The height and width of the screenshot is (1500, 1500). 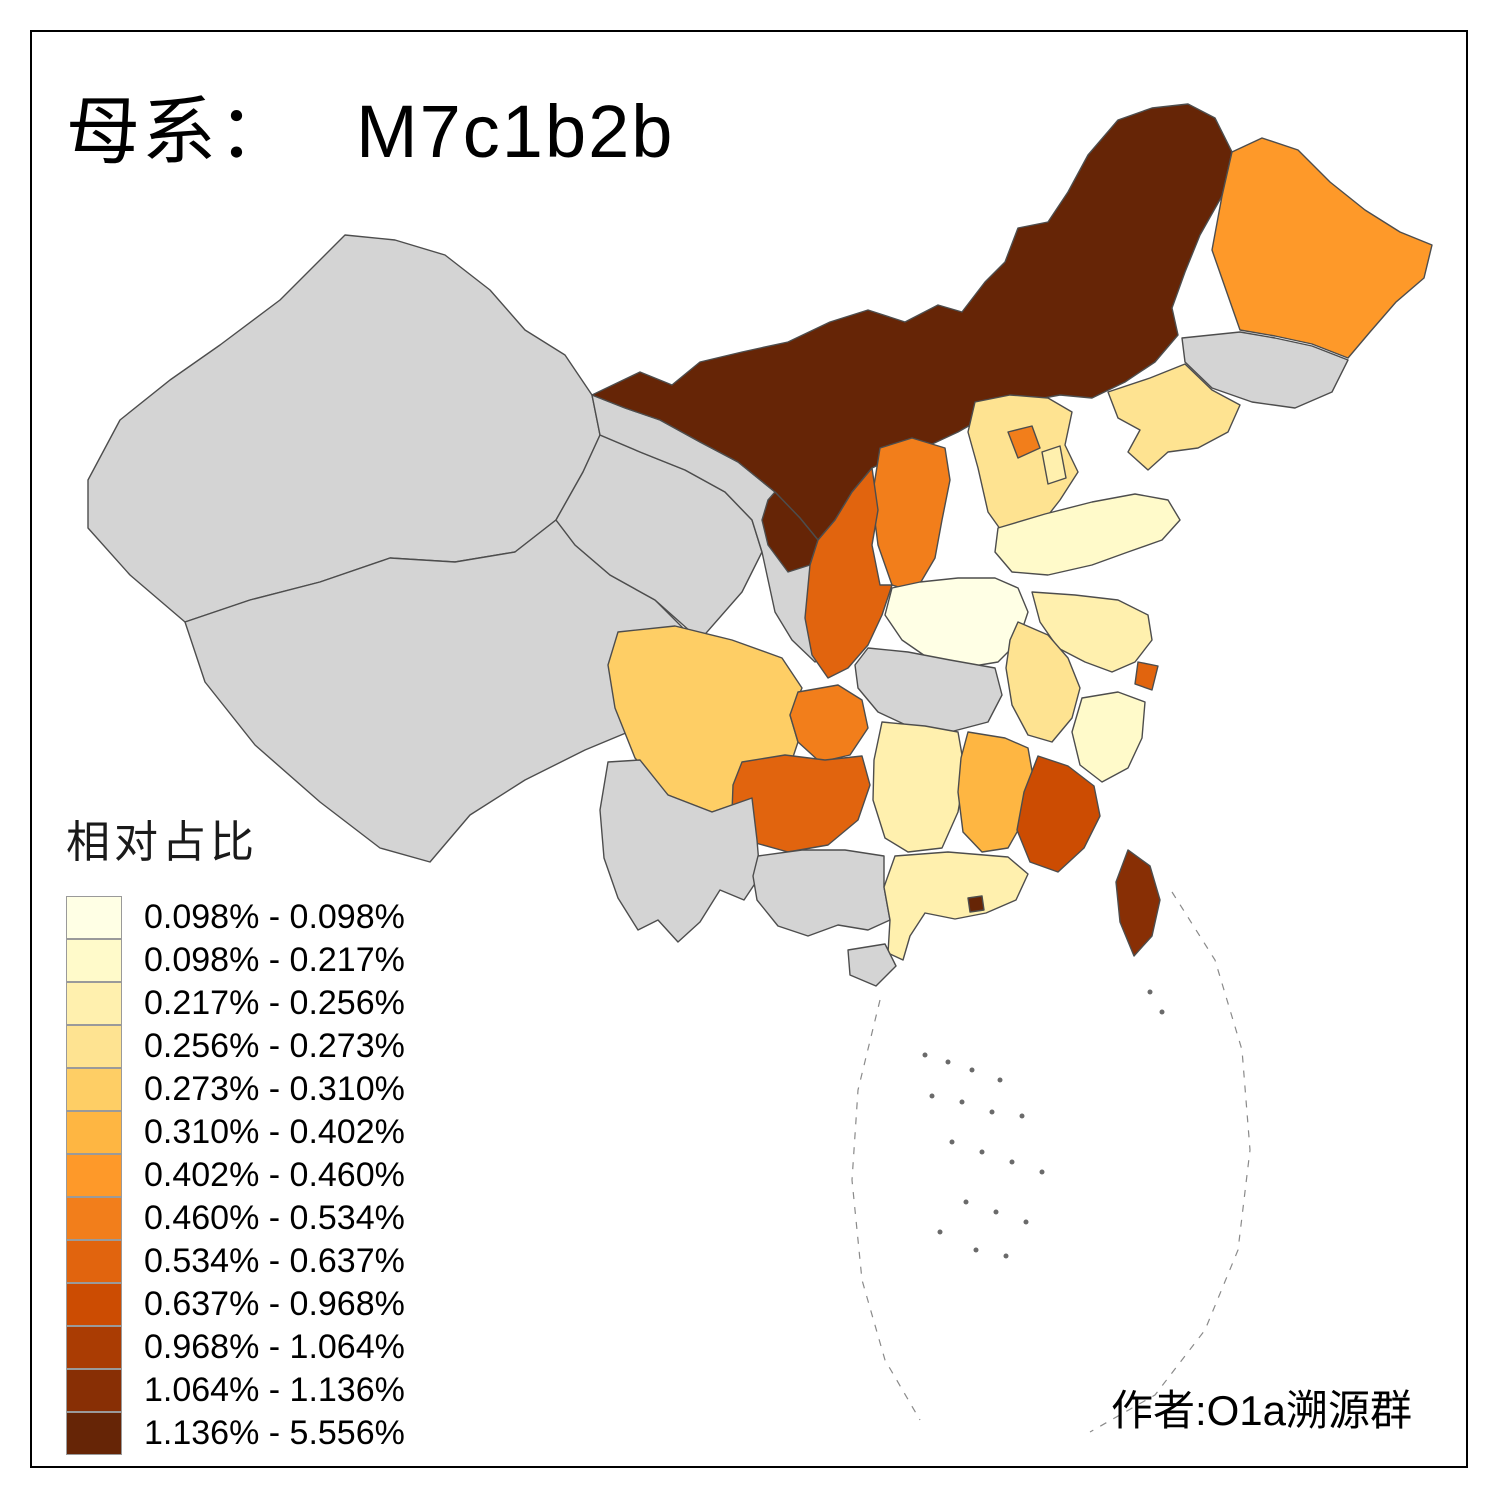 What do you see at coordinates (274, 1003) in the screenshot?
I see `legend-label: 0.217% - 0.256%` at bounding box center [274, 1003].